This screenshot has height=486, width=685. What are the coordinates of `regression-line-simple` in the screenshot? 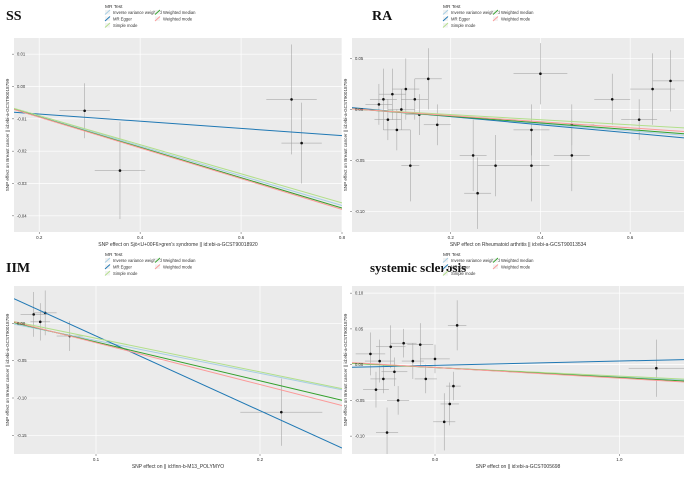 It's located at (178, 155).